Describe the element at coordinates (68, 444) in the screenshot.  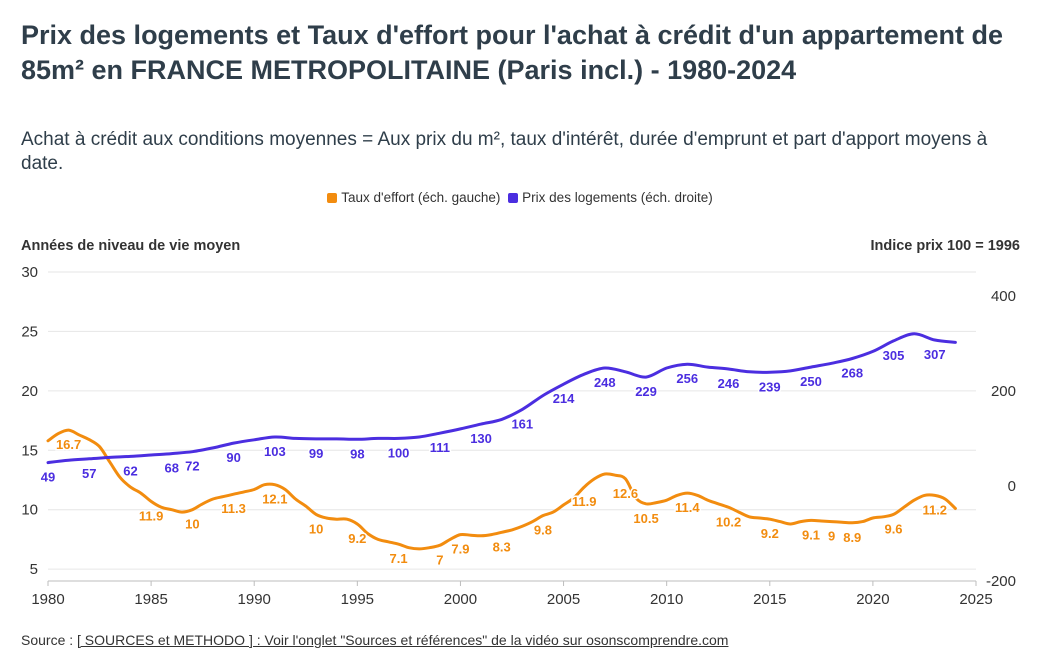
I see `data-label-taux-effort: 16.7` at that location.